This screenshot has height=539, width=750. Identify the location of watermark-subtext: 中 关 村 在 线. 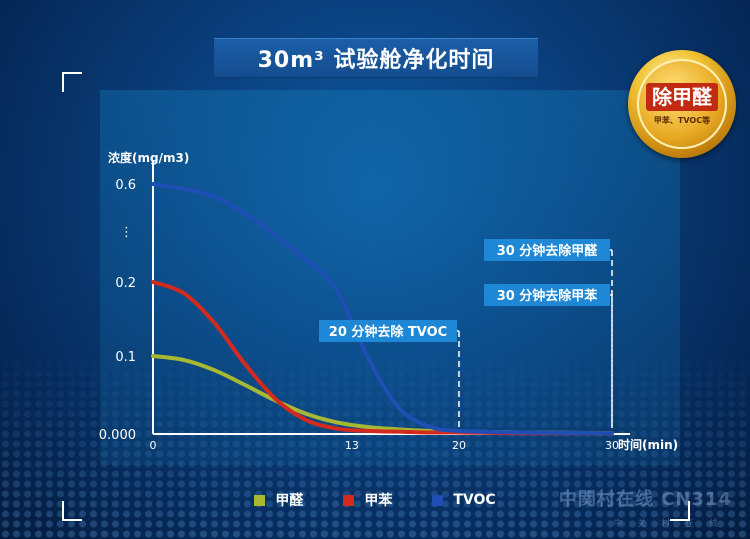
(668, 524).